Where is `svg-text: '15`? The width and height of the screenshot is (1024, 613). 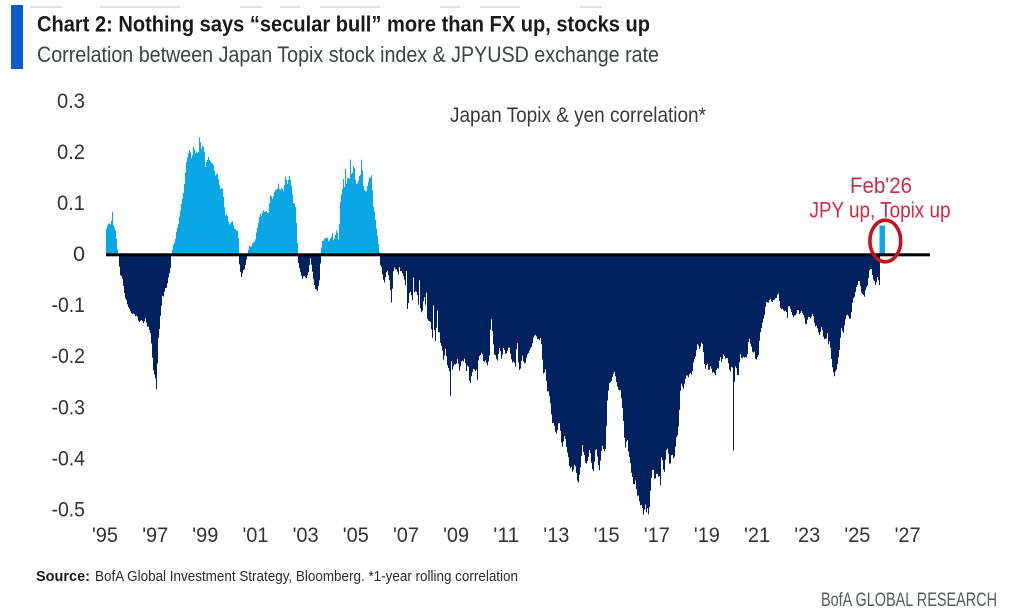
svg-text: '15 is located at coordinates (607, 535).